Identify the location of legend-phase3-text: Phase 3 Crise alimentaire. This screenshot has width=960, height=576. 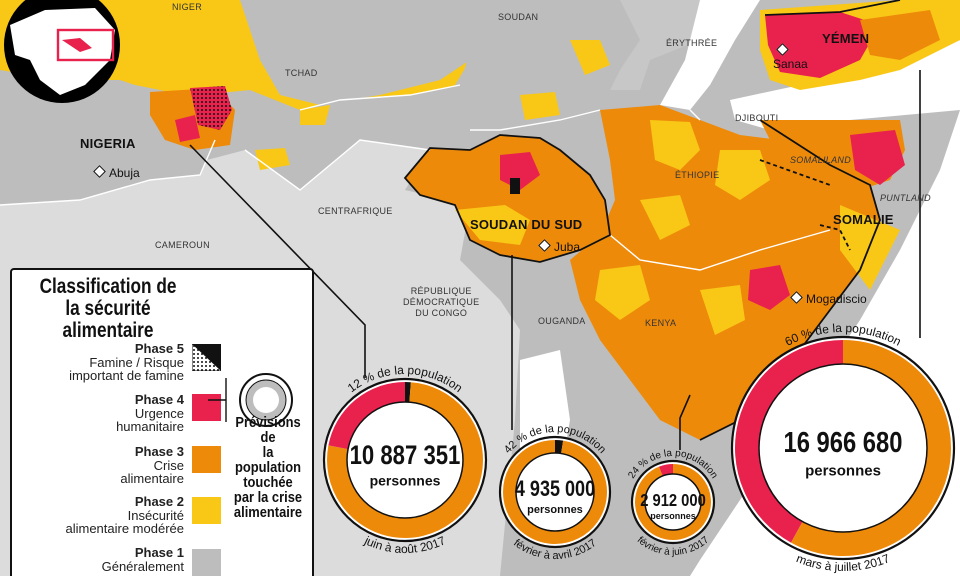
(152, 465).